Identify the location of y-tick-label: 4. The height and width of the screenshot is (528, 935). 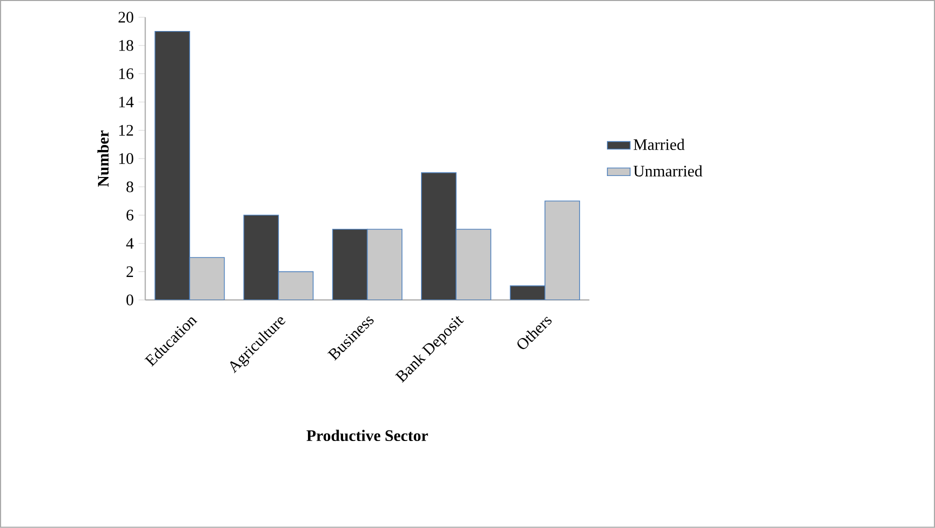
(130, 243).